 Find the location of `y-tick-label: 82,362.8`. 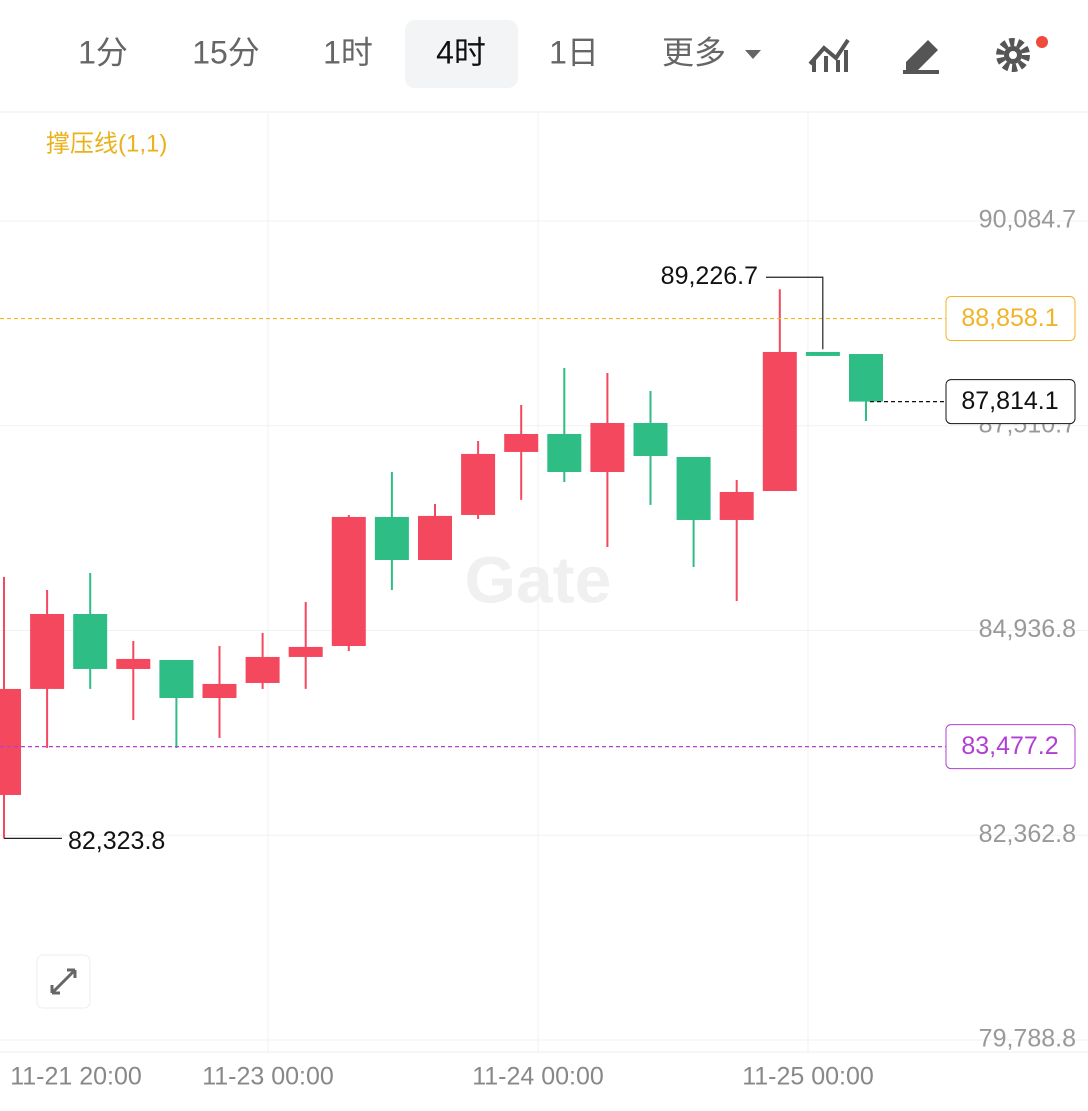

y-tick-label: 82,362.8 is located at coordinates (1027, 834).